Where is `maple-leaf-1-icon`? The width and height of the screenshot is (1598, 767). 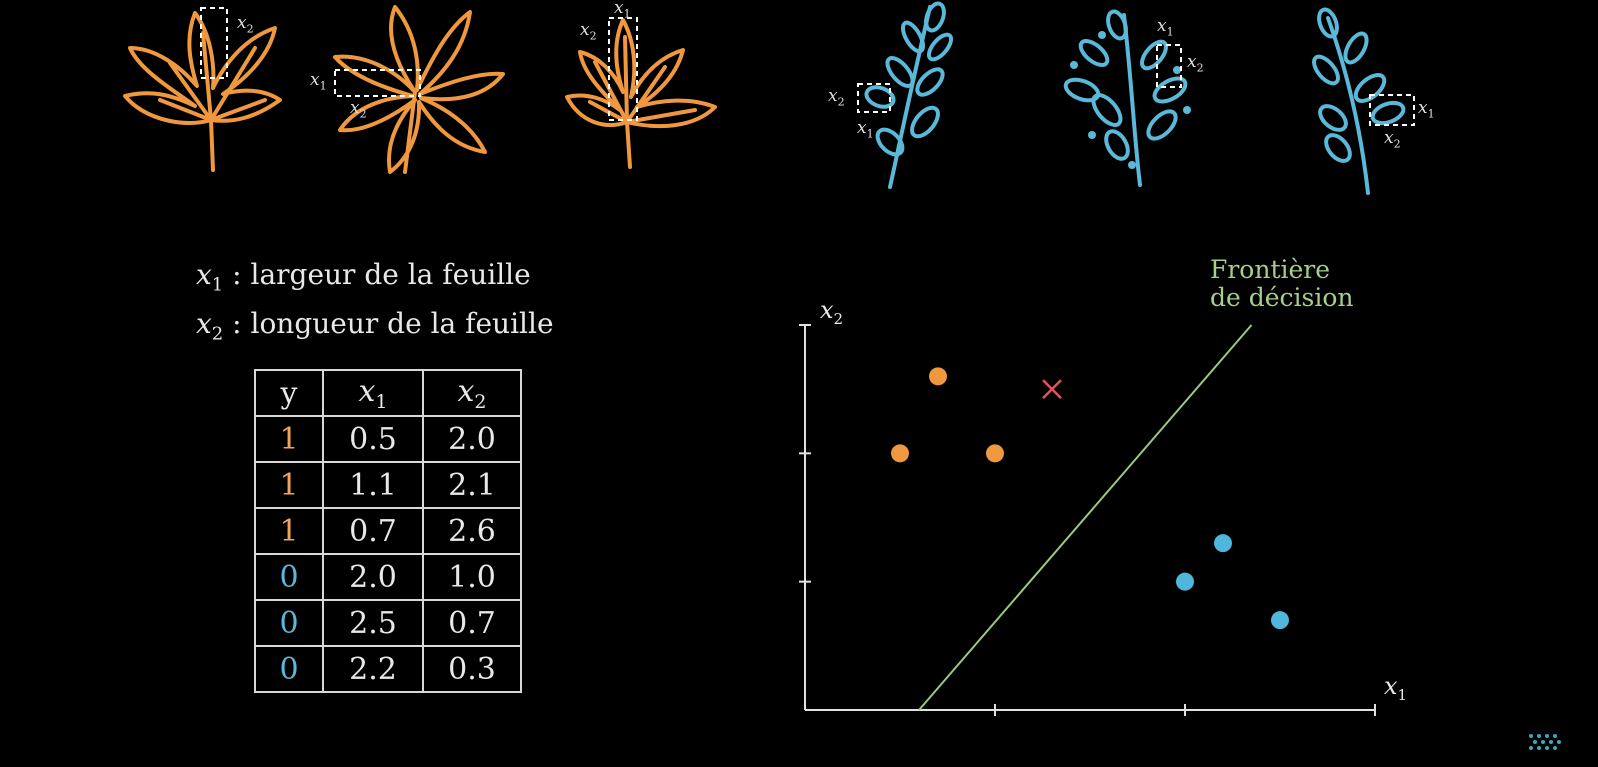 maple-leaf-1-icon is located at coordinates (202, 89).